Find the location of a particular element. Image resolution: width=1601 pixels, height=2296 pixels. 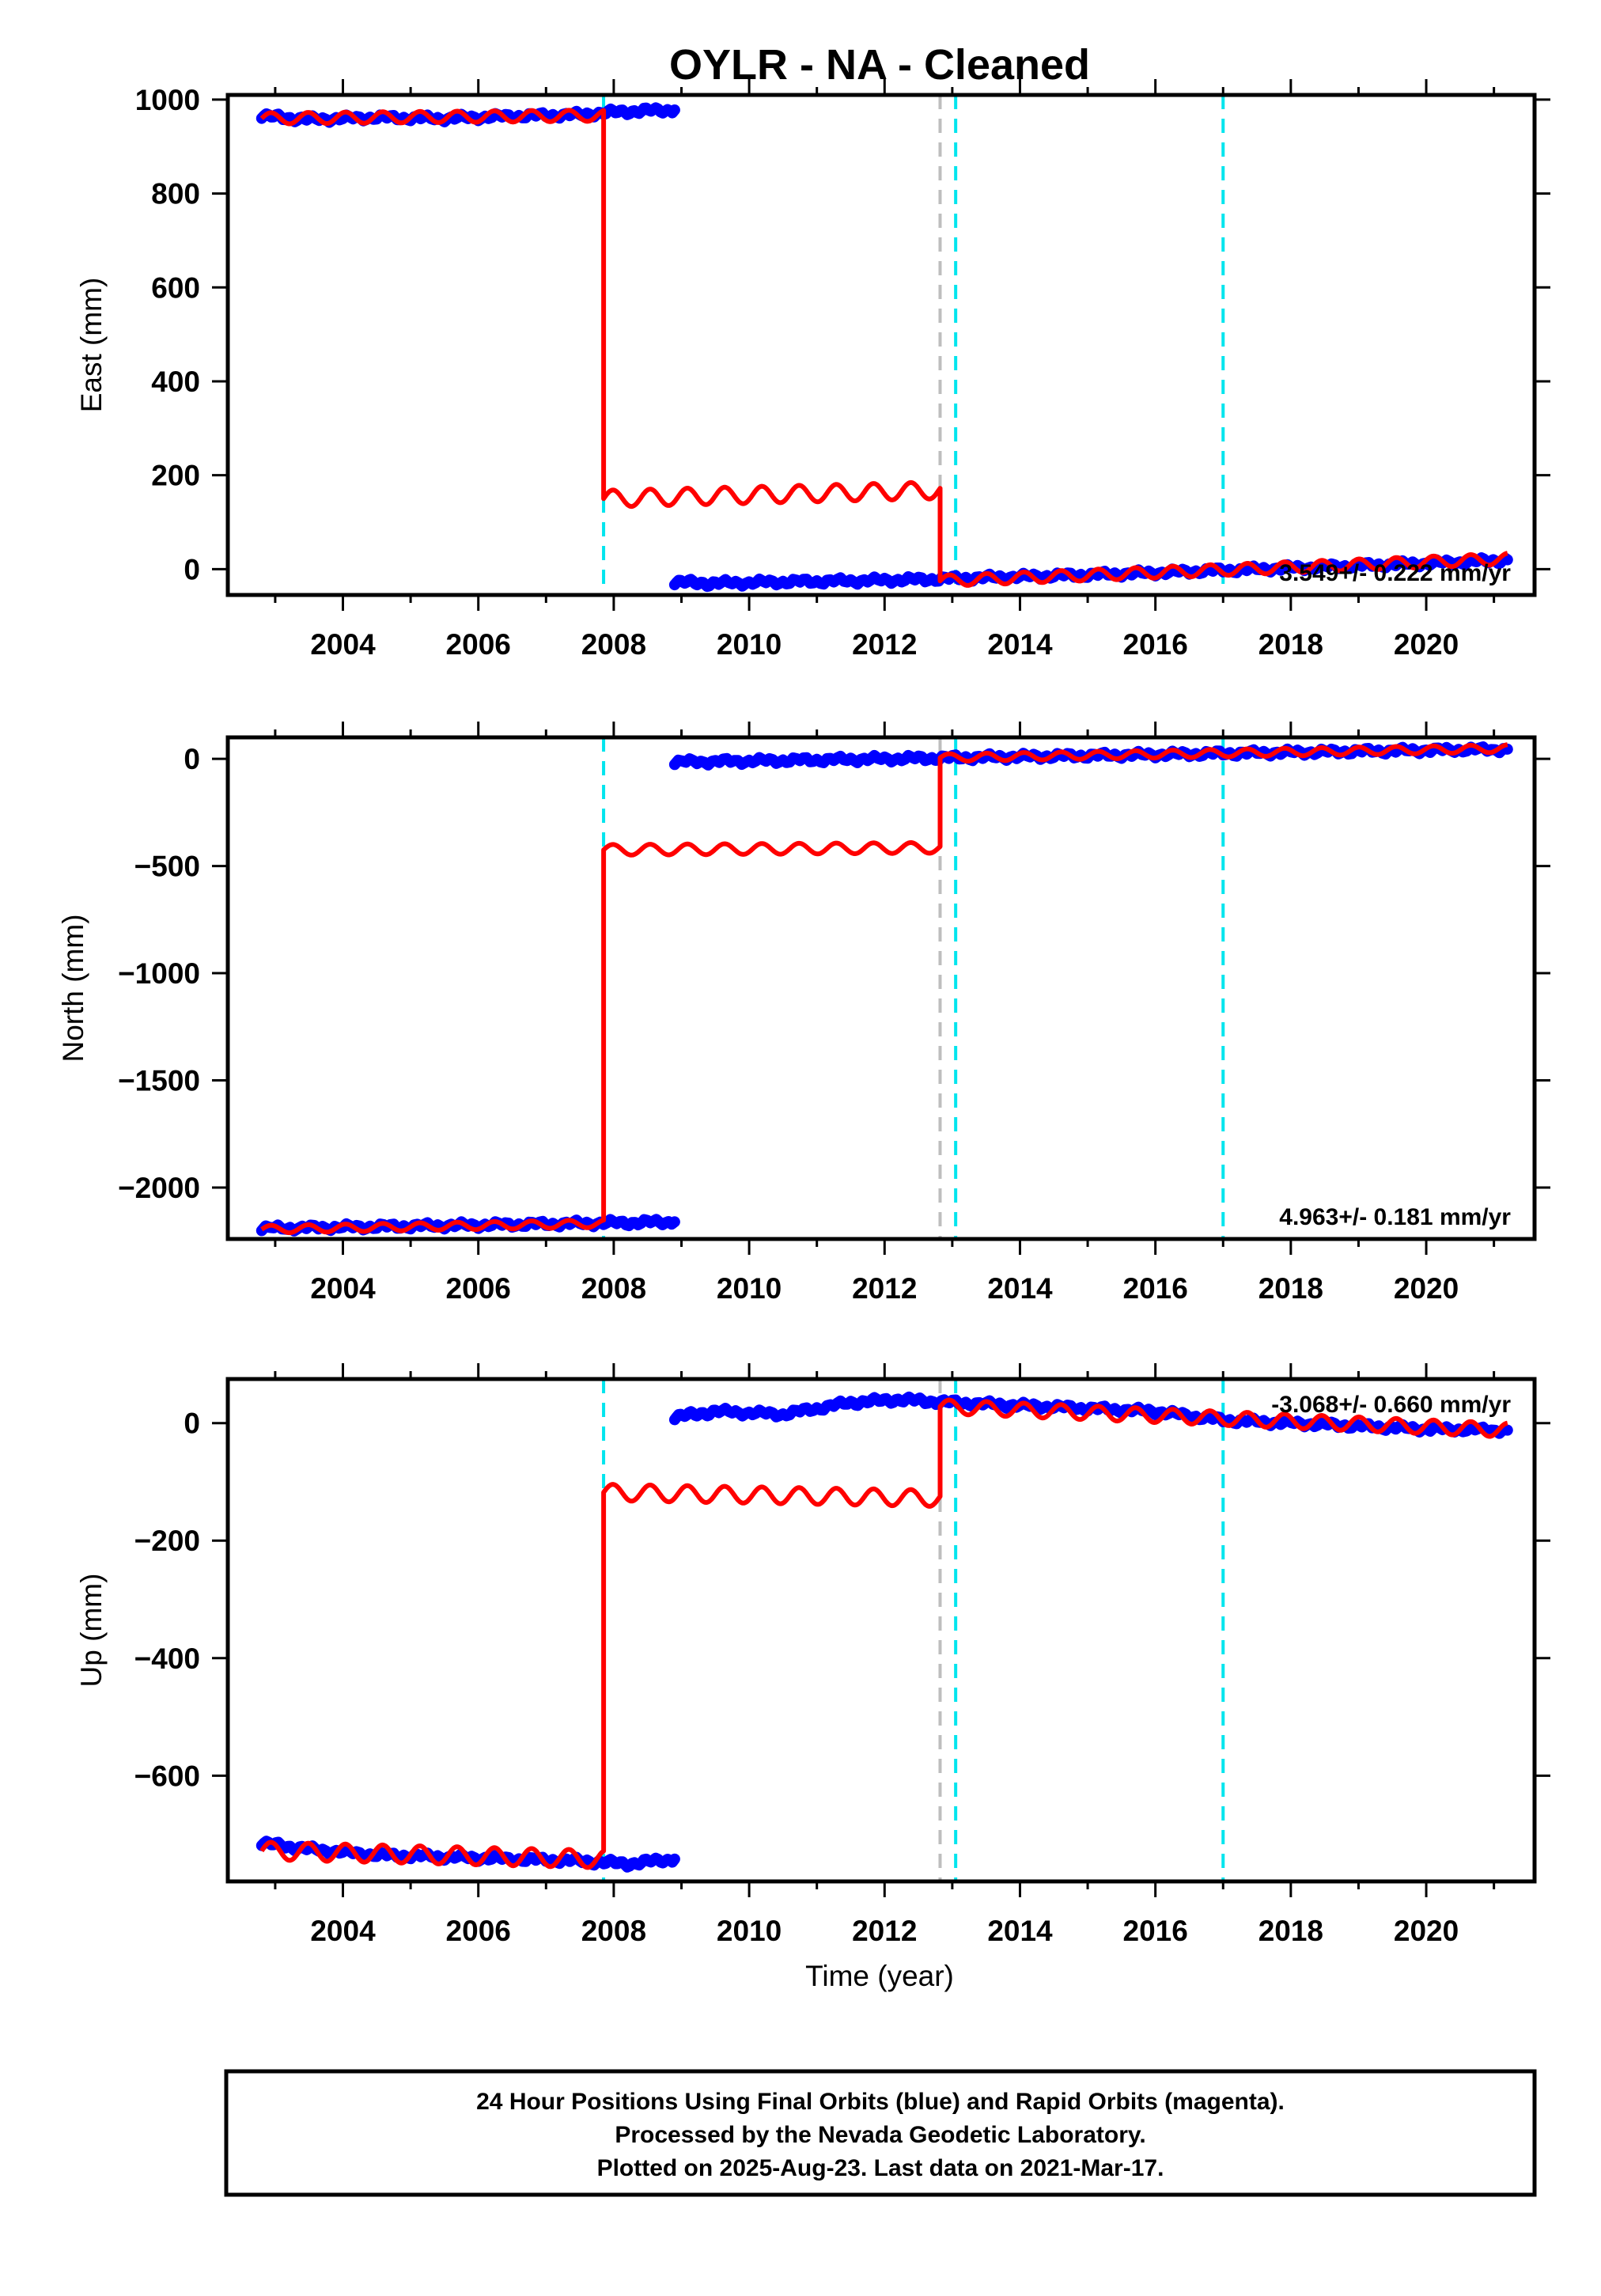

velocity-label: -3.068+/- 0.660 mm/yr is located at coordinates (1391, 1405).